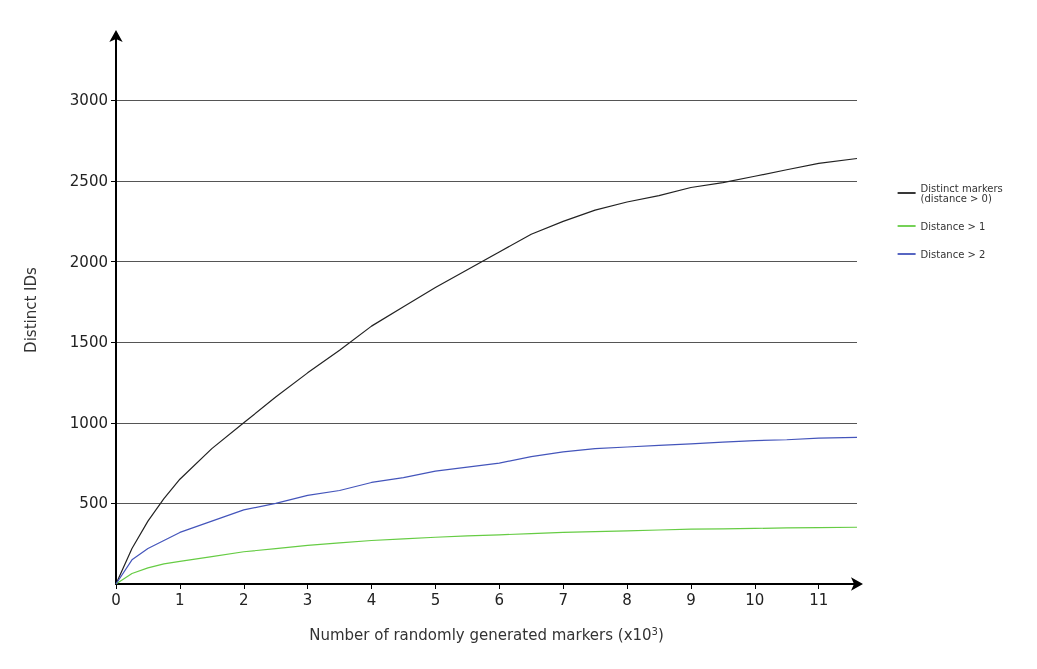 Image resolution: width=1037 pixels, height=669 pixels. Describe the element at coordinates (116, 599) in the screenshot. I see `x-tick-label: 0` at that location.